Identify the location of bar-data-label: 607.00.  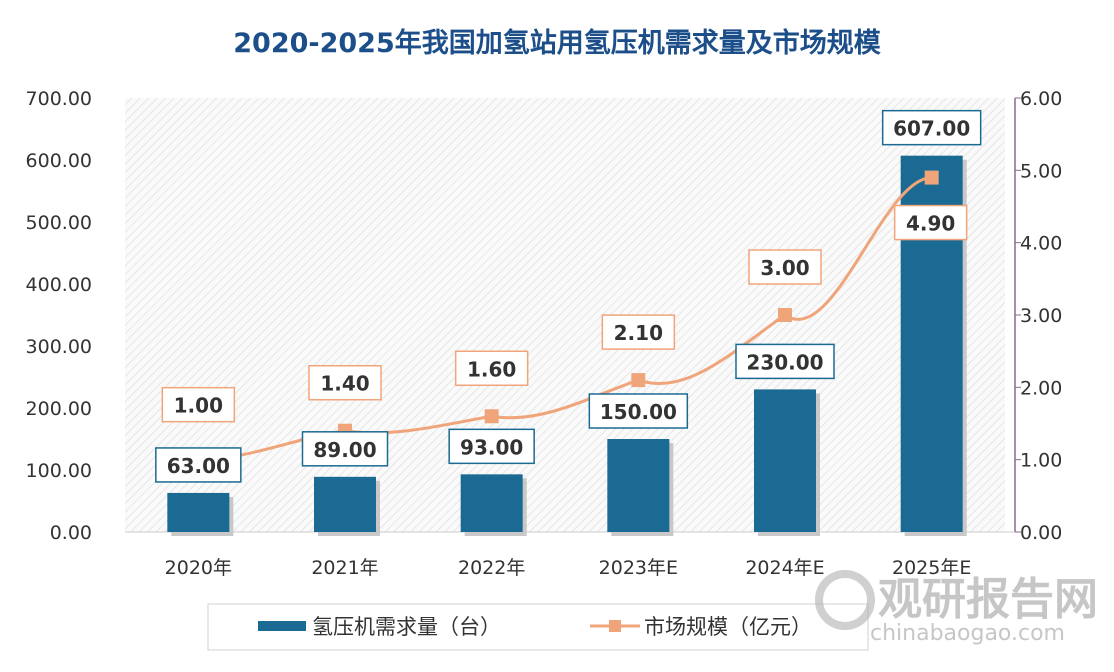
(931, 129).